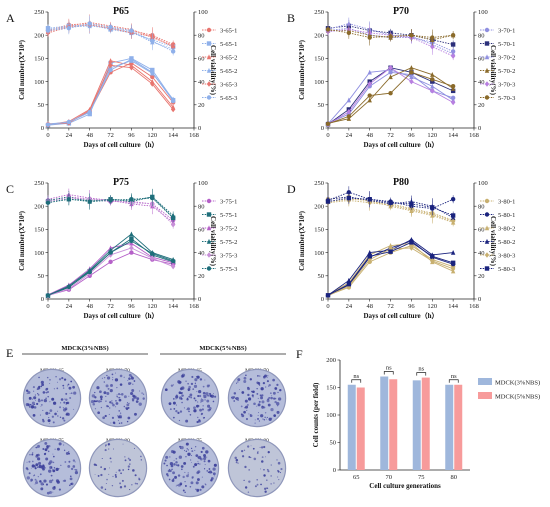  I want to click on y-tick-label: 250, so click(319, 12).